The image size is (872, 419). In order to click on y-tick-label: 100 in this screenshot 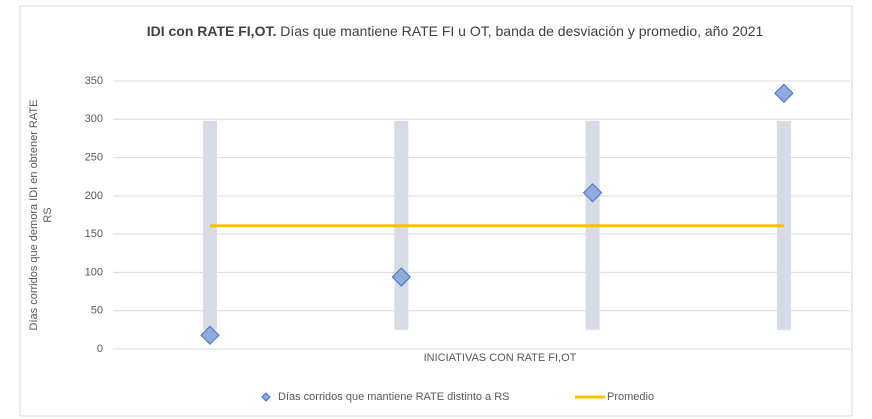, I will do `click(94, 272)`.